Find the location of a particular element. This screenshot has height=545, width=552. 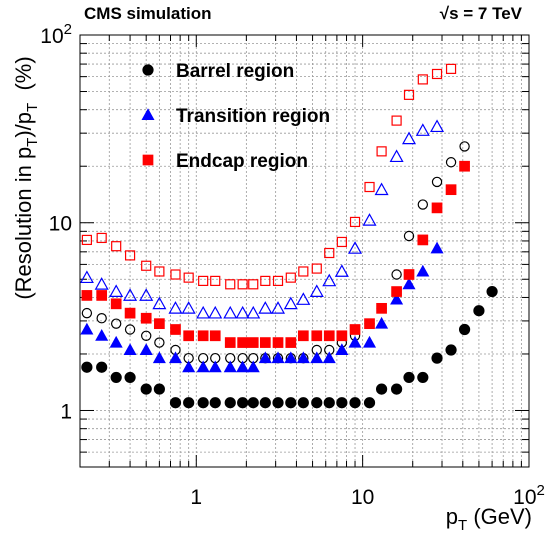

legend-label: Transition region is located at coordinates (253, 116).